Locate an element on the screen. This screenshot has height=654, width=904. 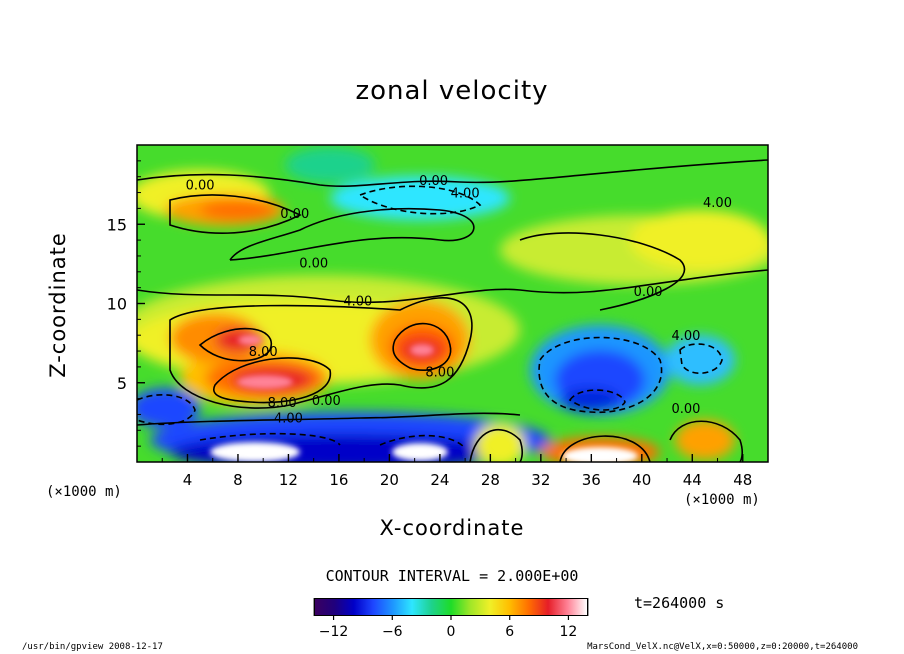
y-axis: 5 10 15 is located at coordinates (126, 303).